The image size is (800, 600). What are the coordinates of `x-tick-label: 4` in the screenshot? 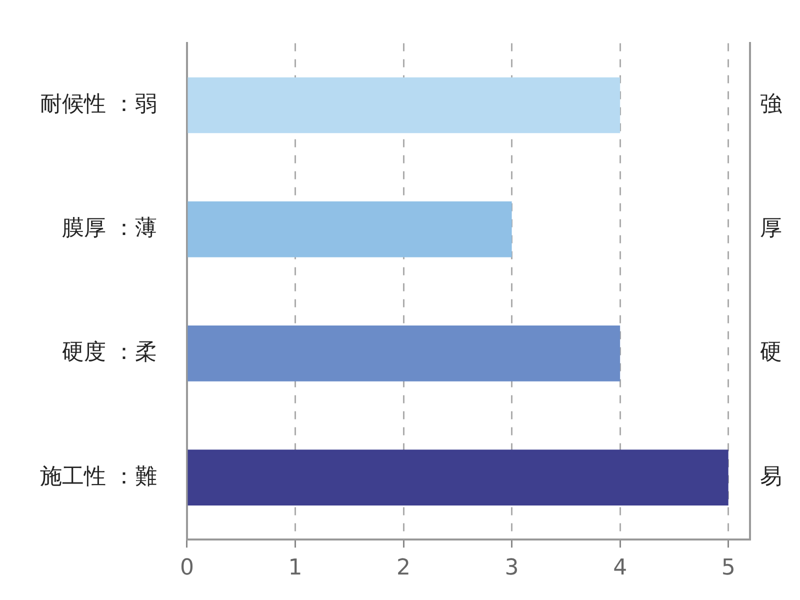 It's located at (620, 568).